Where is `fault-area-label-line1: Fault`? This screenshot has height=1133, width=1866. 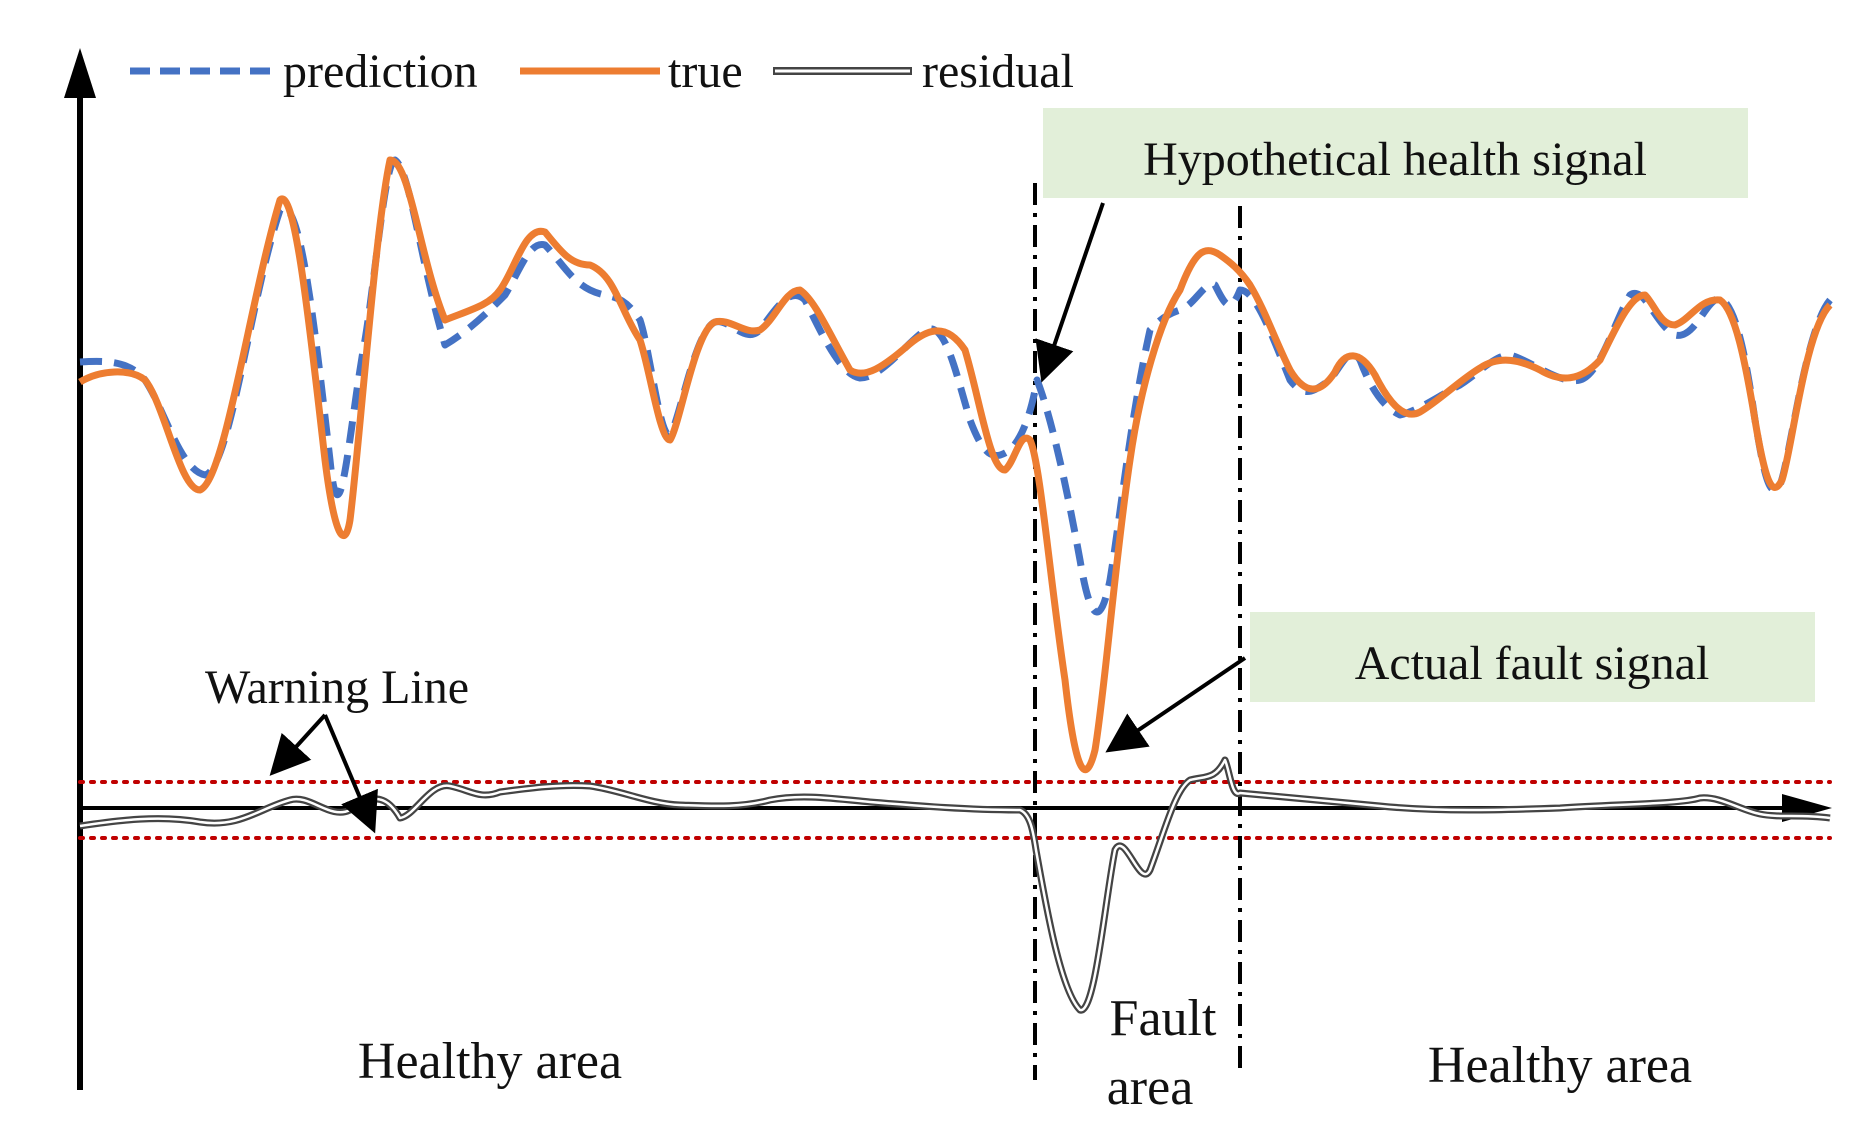
fault-area-label-line1: Fault is located at coordinates (1163, 1018).